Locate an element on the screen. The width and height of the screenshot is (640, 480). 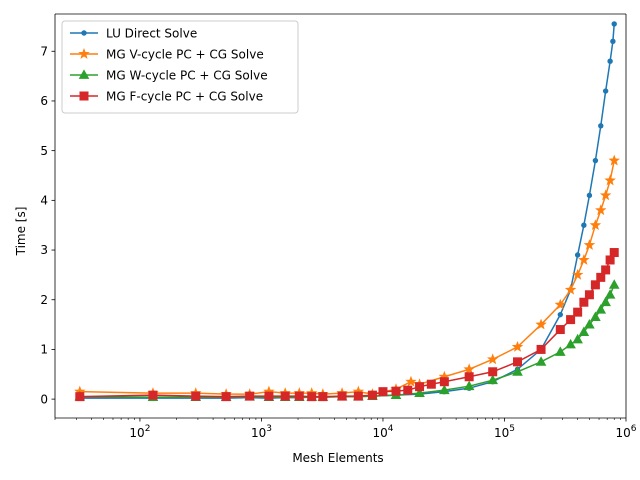
y-axis-label: Time [s] is located at coordinates (21, 232).